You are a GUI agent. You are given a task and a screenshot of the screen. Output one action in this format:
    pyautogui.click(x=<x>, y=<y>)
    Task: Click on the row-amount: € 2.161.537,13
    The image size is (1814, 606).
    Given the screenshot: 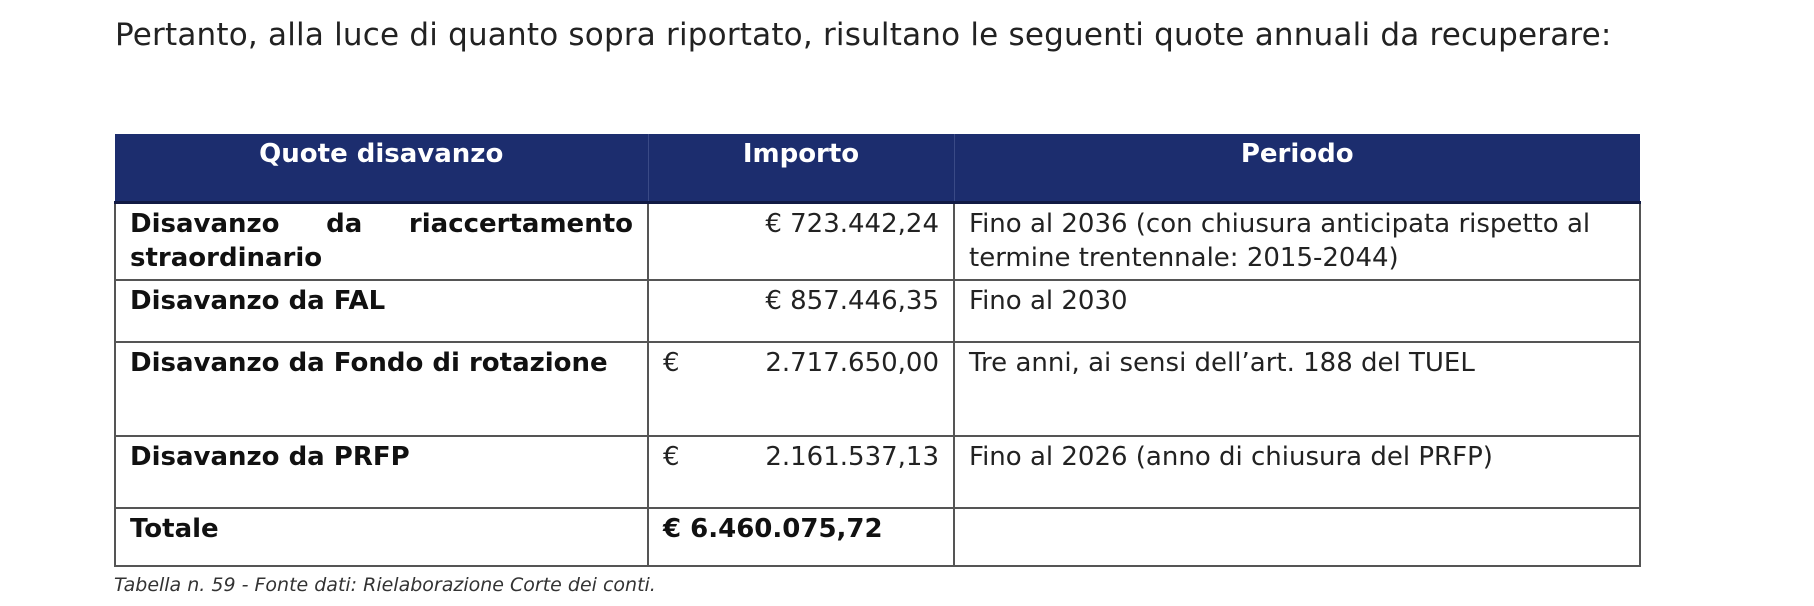 What is the action you would take?
    pyautogui.click(x=801, y=472)
    